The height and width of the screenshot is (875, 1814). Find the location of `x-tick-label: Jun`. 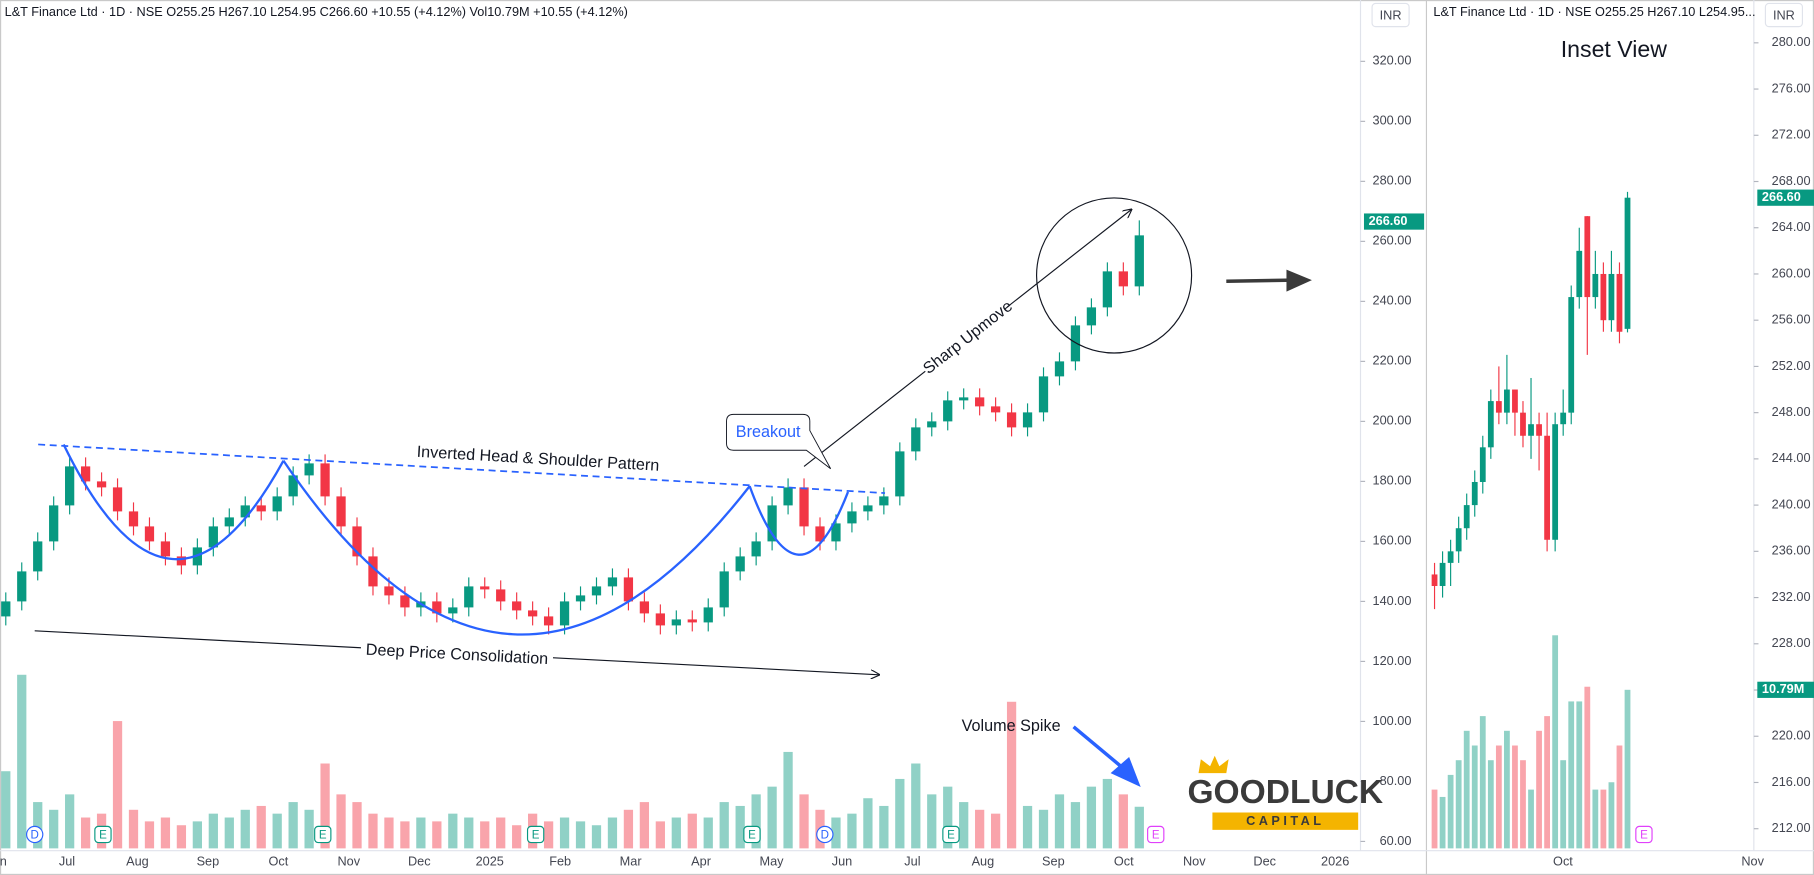

x-tick-label: Jun is located at coordinates (3, 861).